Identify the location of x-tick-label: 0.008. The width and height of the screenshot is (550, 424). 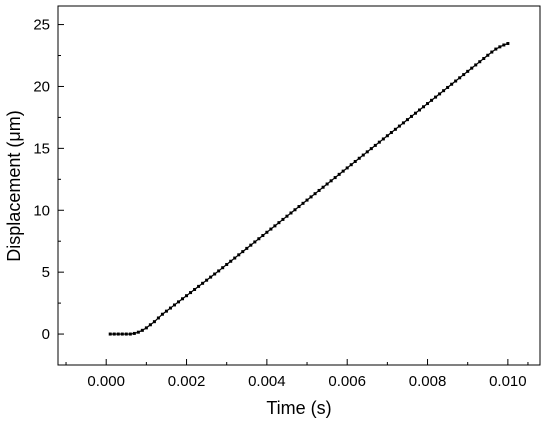
(428, 381).